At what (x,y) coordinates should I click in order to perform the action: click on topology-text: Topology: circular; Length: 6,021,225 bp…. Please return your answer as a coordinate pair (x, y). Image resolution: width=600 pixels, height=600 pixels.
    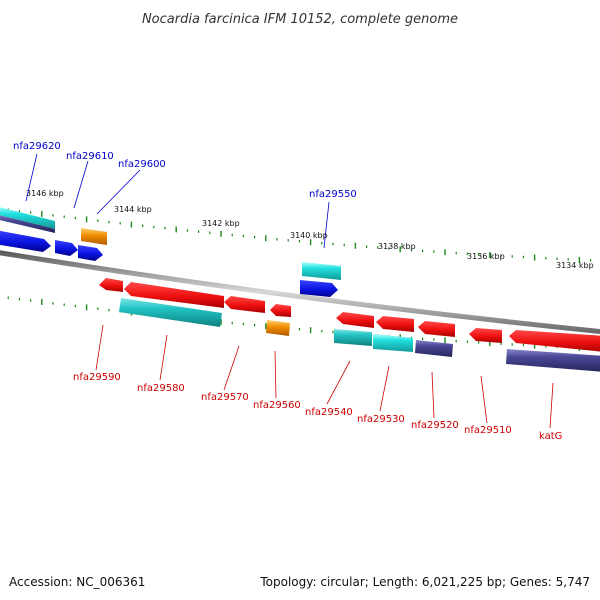
    Looking at the image, I should click on (424, 582).